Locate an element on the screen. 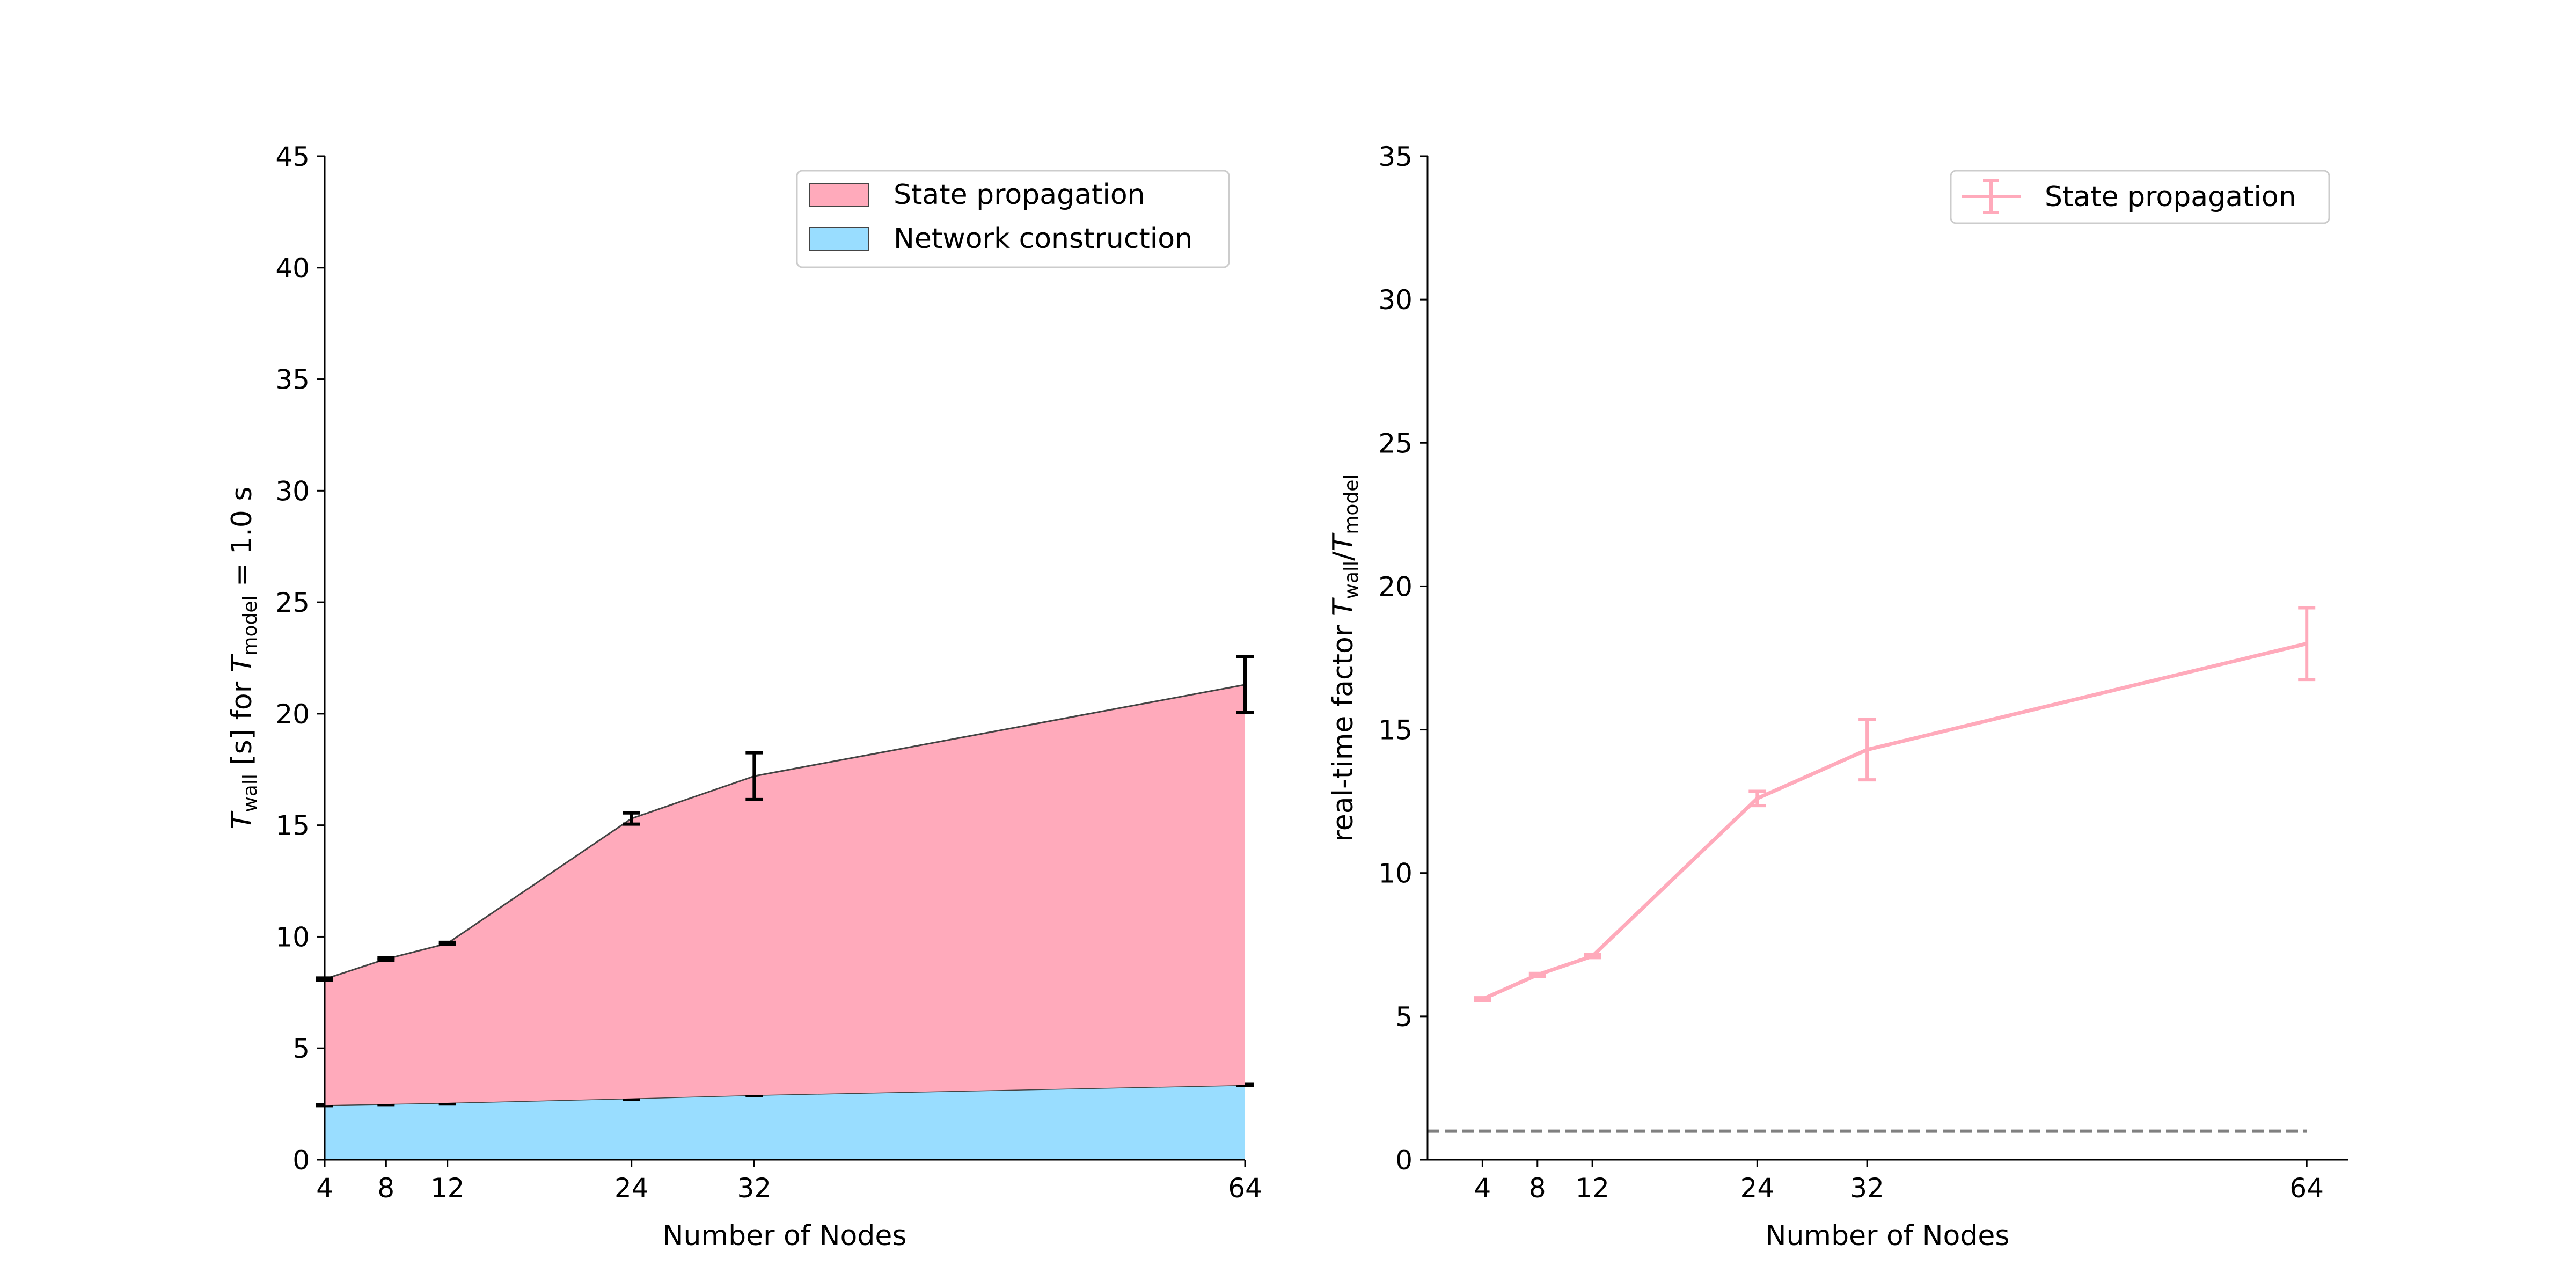 The width and height of the screenshot is (2576, 1288). right-legend: State propagation is located at coordinates (2140, 197).